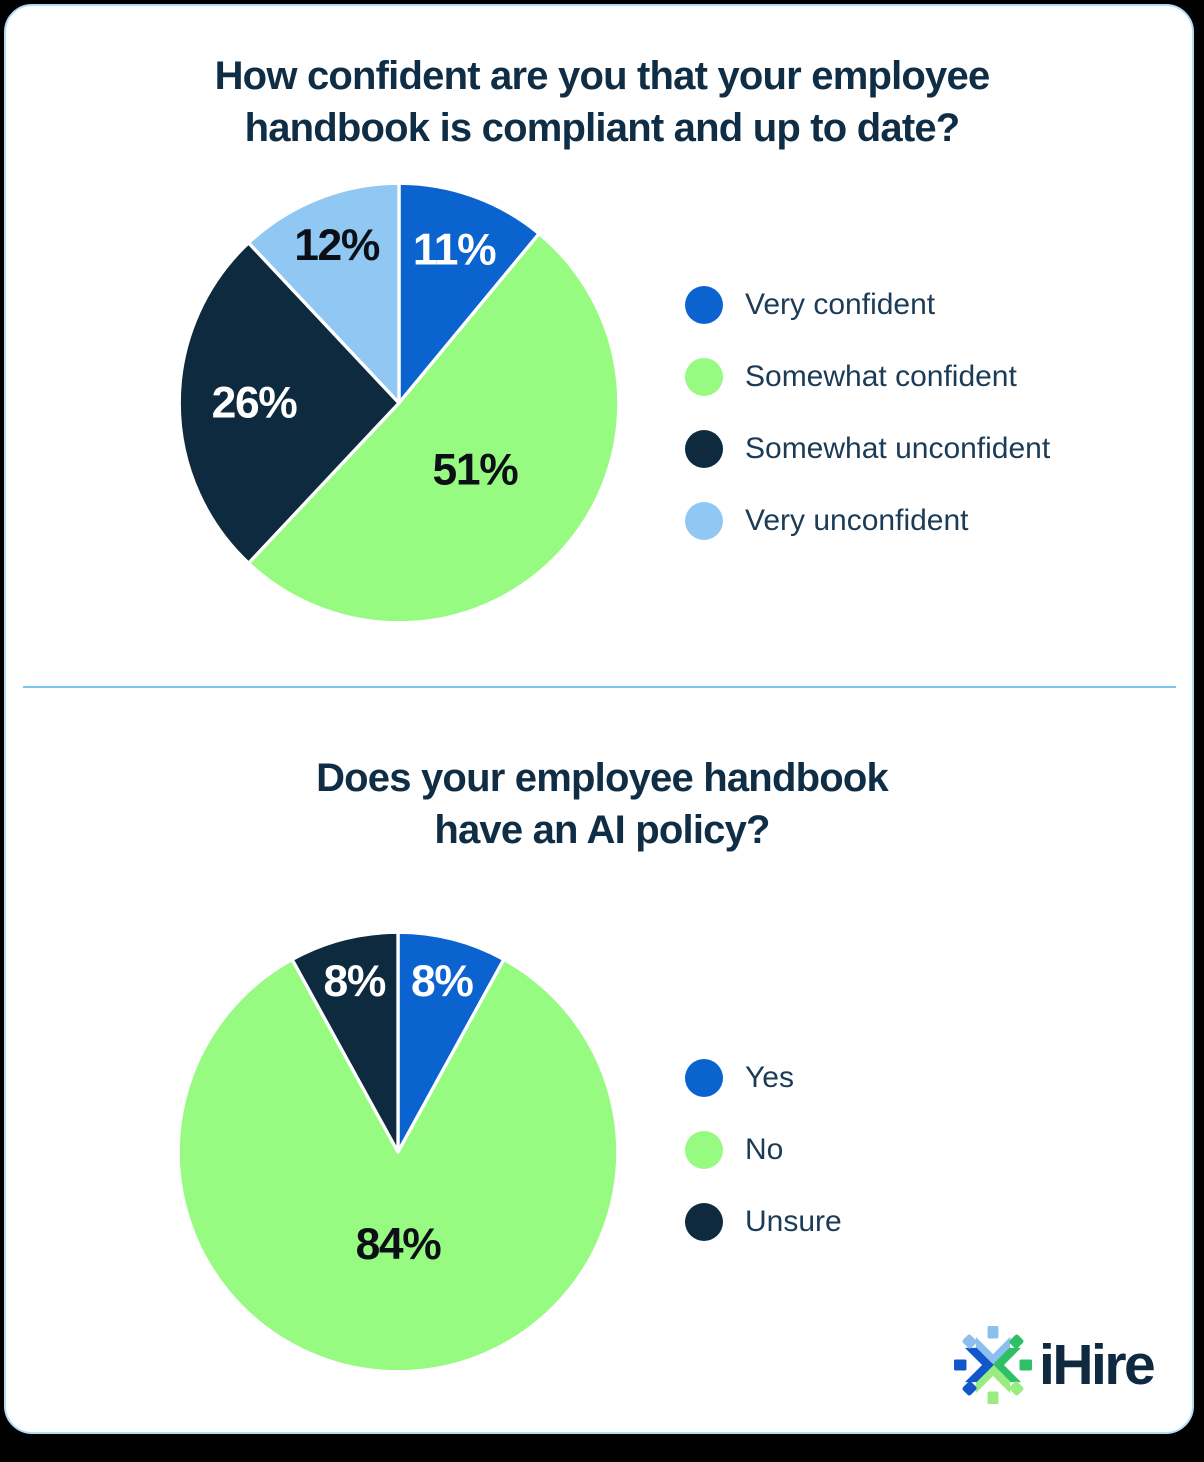 The image size is (1204, 1462). I want to click on pie-svg: 11% 51% 26% 12%, so click(399, 403).